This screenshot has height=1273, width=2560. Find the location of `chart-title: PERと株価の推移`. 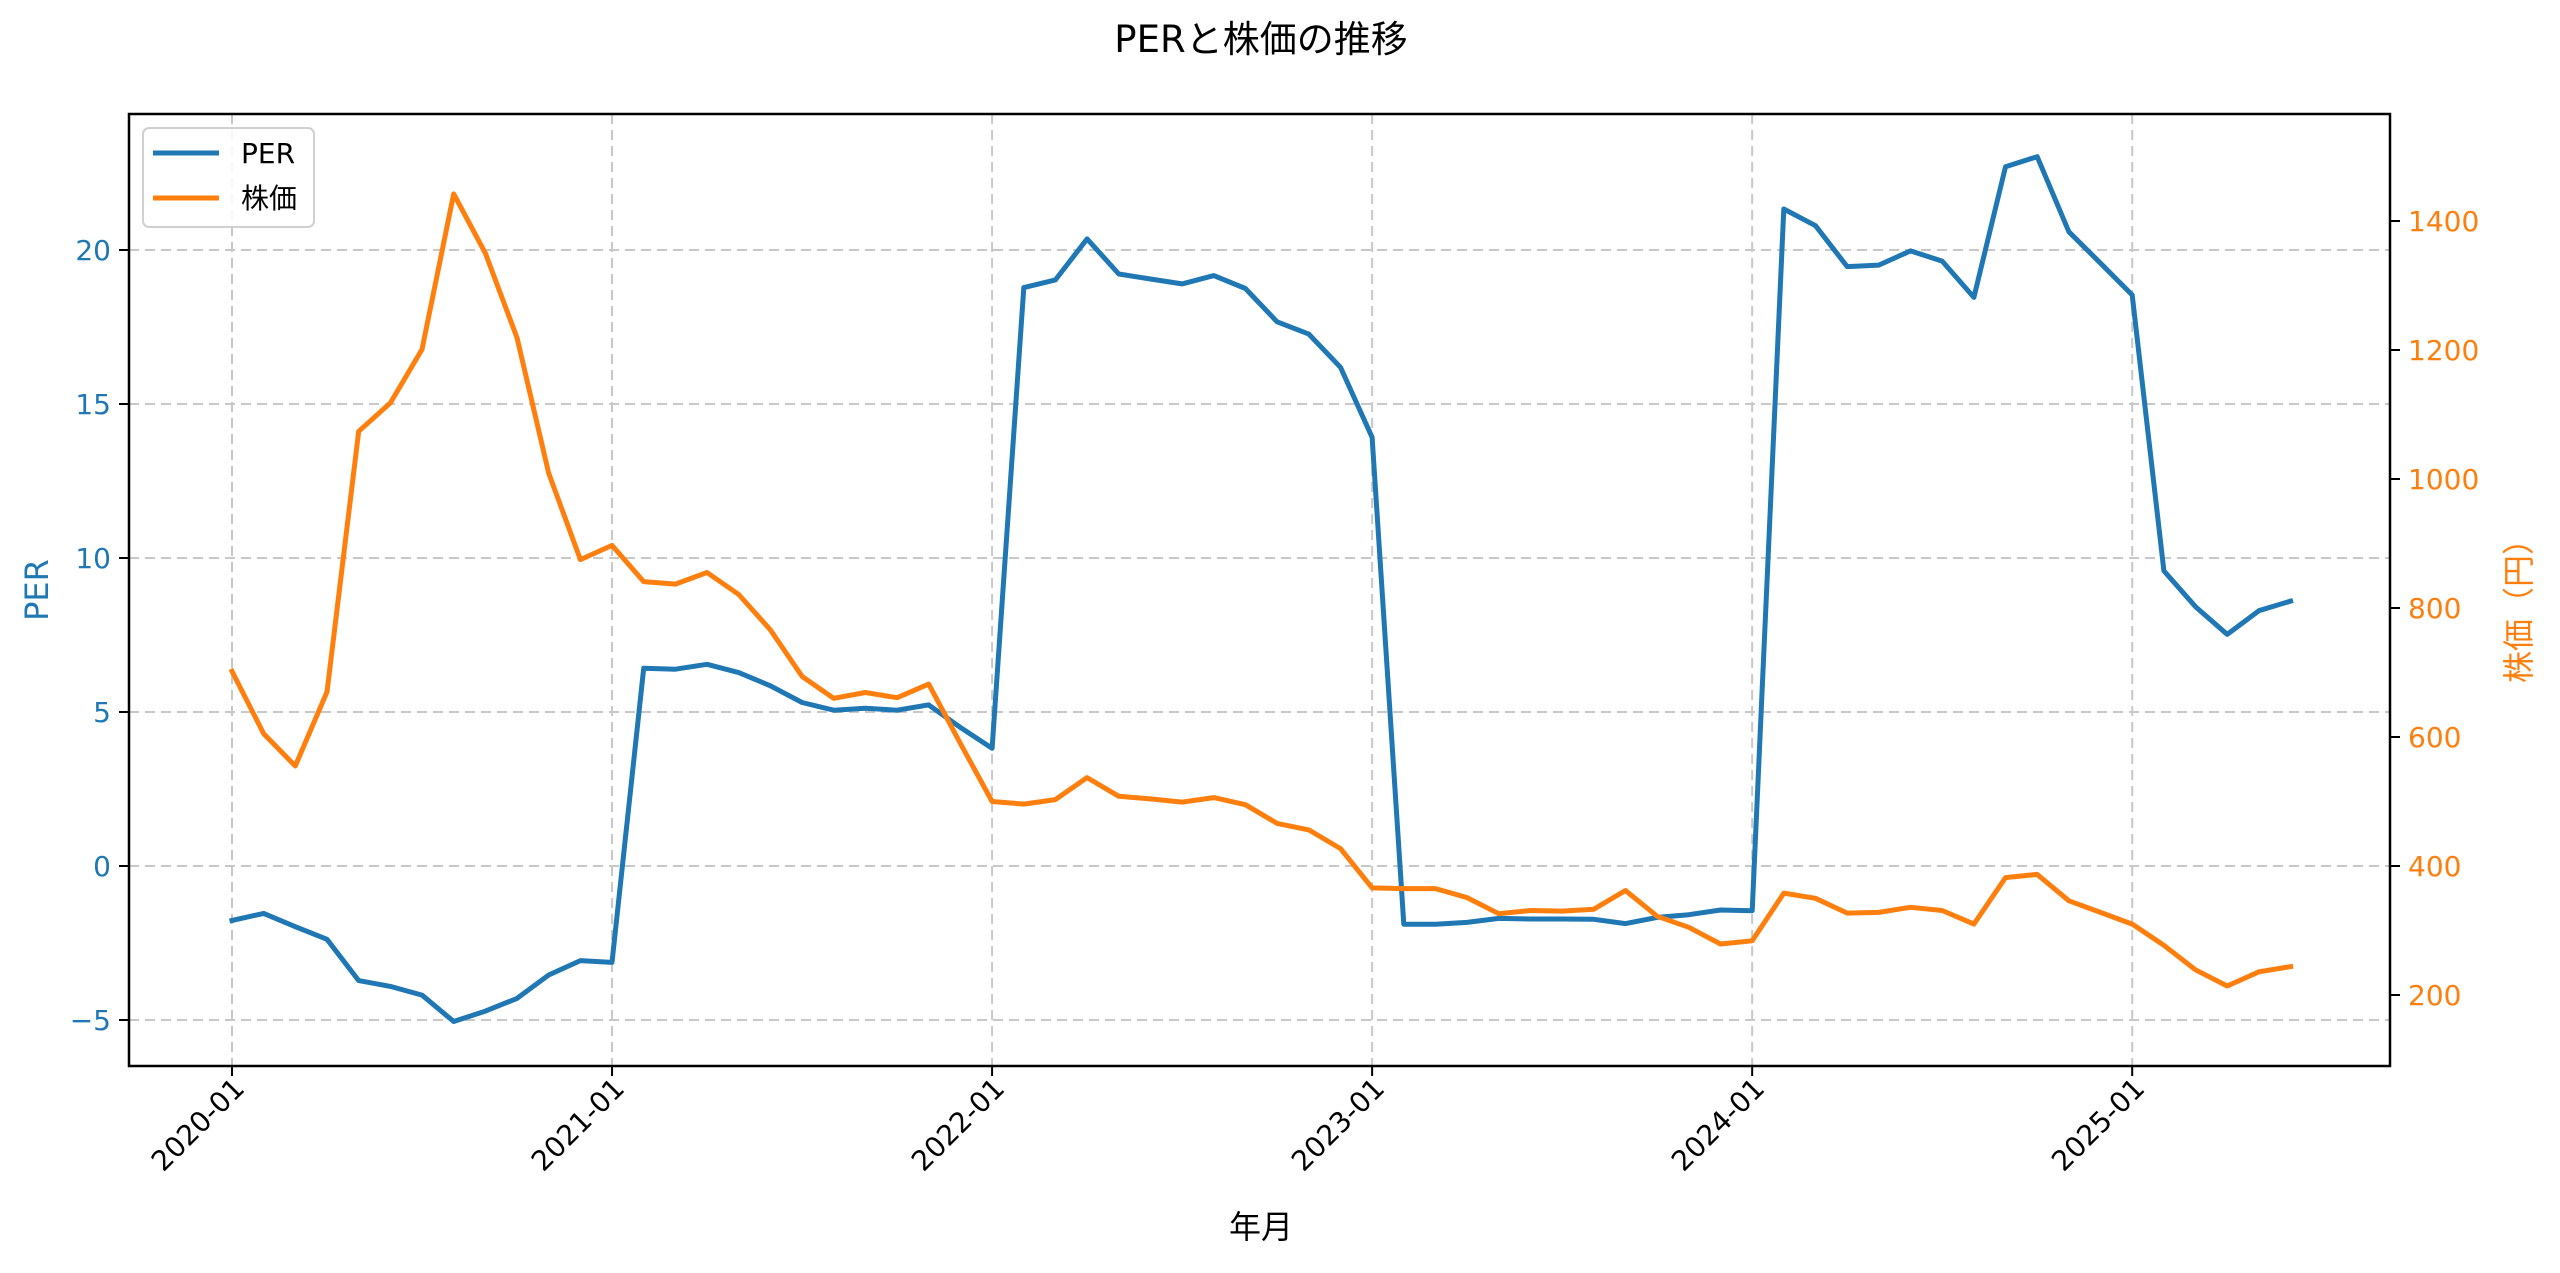

chart-title: PERと株価の推移 is located at coordinates (1260, 39).